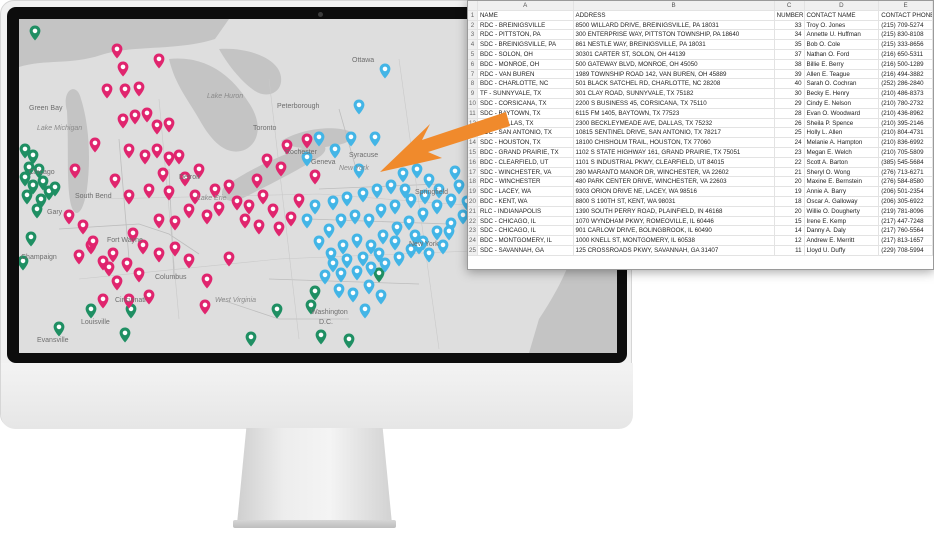 Image resolution: width=934 pixels, height=534 pixels. I want to click on contact-phone-cell: (206) 501-2354, so click(906, 191).